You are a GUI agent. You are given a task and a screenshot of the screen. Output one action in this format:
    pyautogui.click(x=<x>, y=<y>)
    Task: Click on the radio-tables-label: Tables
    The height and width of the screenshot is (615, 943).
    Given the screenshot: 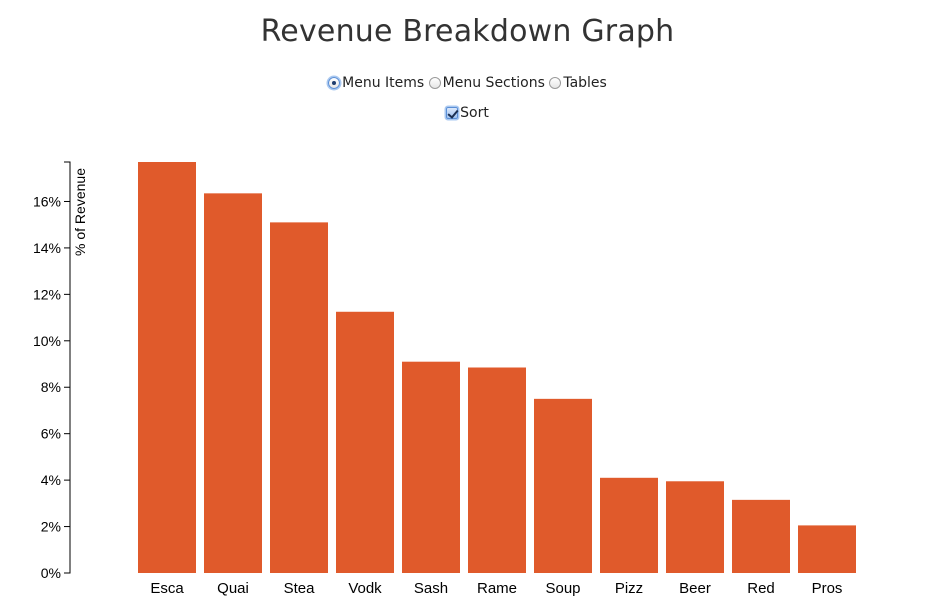 What is the action you would take?
    pyautogui.click(x=585, y=83)
    